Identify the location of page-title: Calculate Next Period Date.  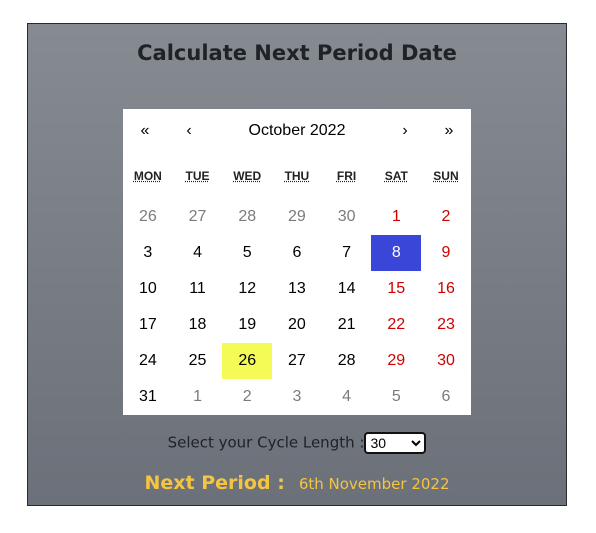
(297, 53).